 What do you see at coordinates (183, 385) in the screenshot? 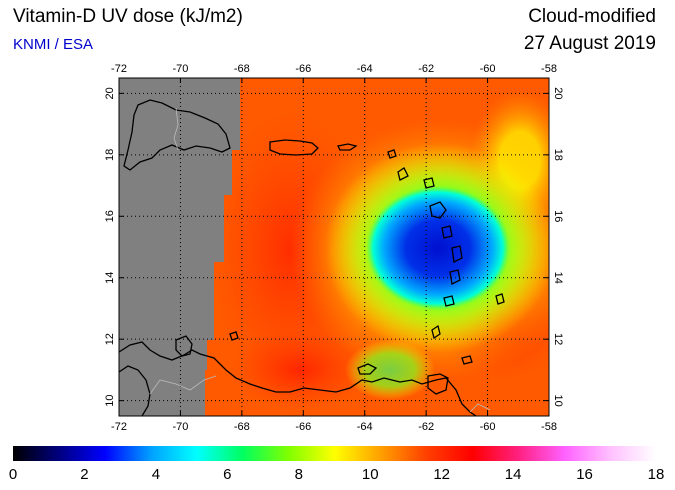
I see `border-colombia-venezuela` at bounding box center [183, 385].